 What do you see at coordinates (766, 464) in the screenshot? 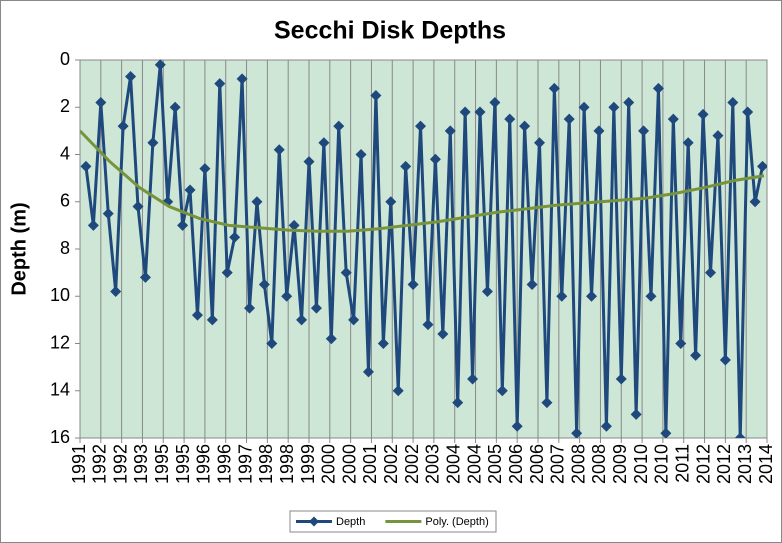
I see `x-tick-label: 2014` at bounding box center [766, 464].